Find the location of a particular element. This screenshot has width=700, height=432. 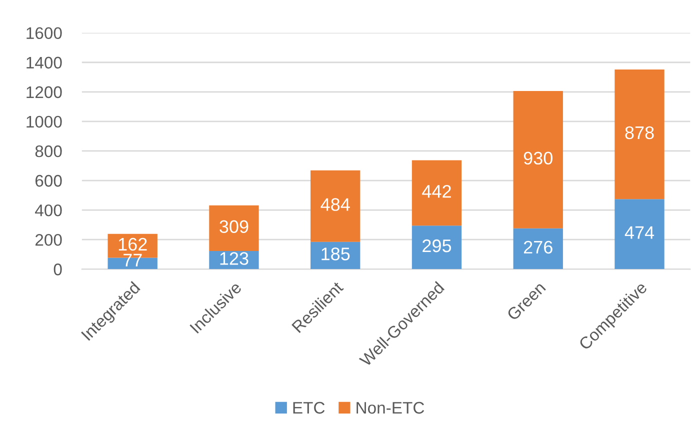

data-label: 295 is located at coordinates (437, 245).